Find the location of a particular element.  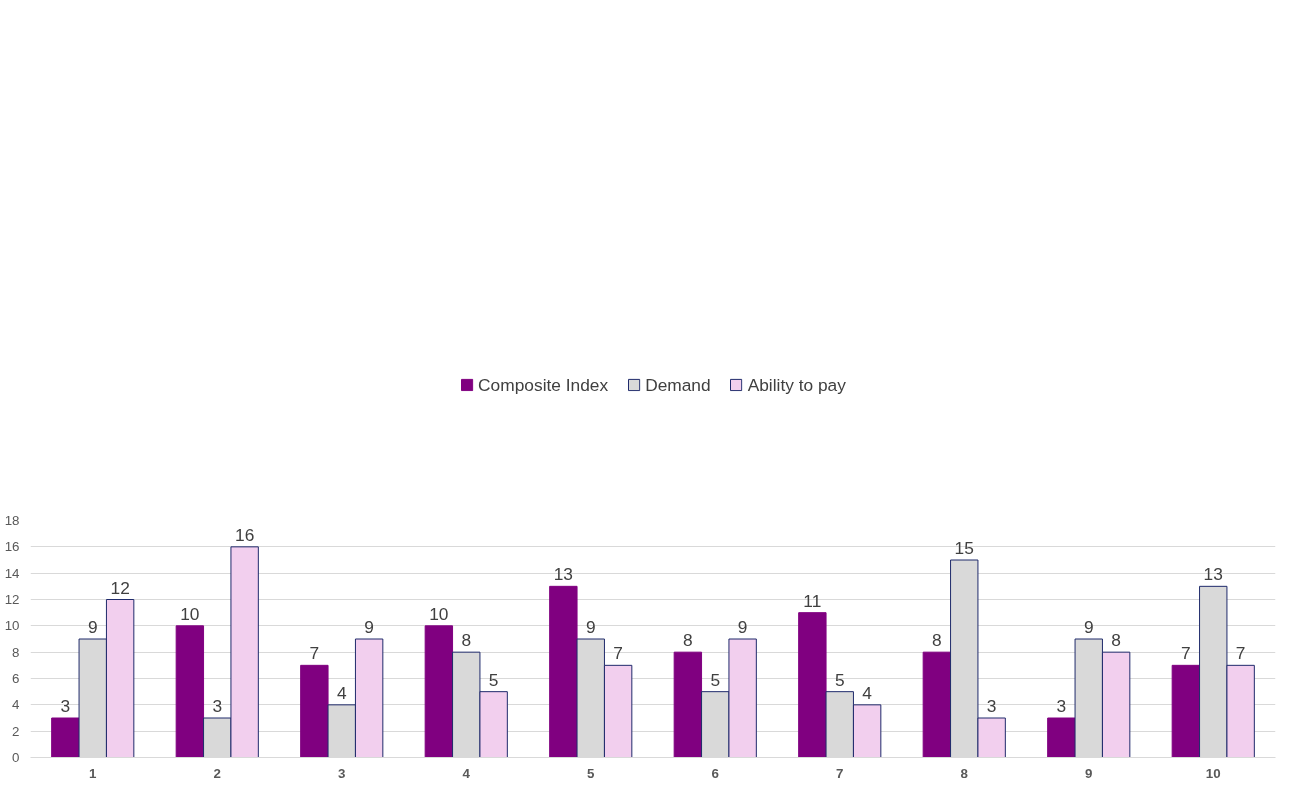

legend-label: Demand is located at coordinates (678, 385).